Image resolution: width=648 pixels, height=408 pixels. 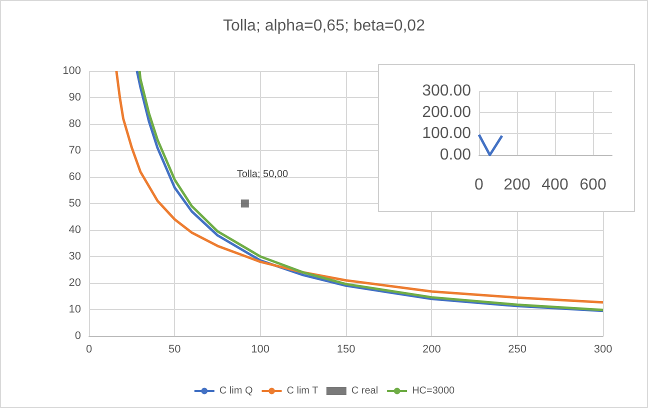 What do you see at coordinates (174, 350) in the screenshot?
I see `x-tick-label: 50` at bounding box center [174, 350].